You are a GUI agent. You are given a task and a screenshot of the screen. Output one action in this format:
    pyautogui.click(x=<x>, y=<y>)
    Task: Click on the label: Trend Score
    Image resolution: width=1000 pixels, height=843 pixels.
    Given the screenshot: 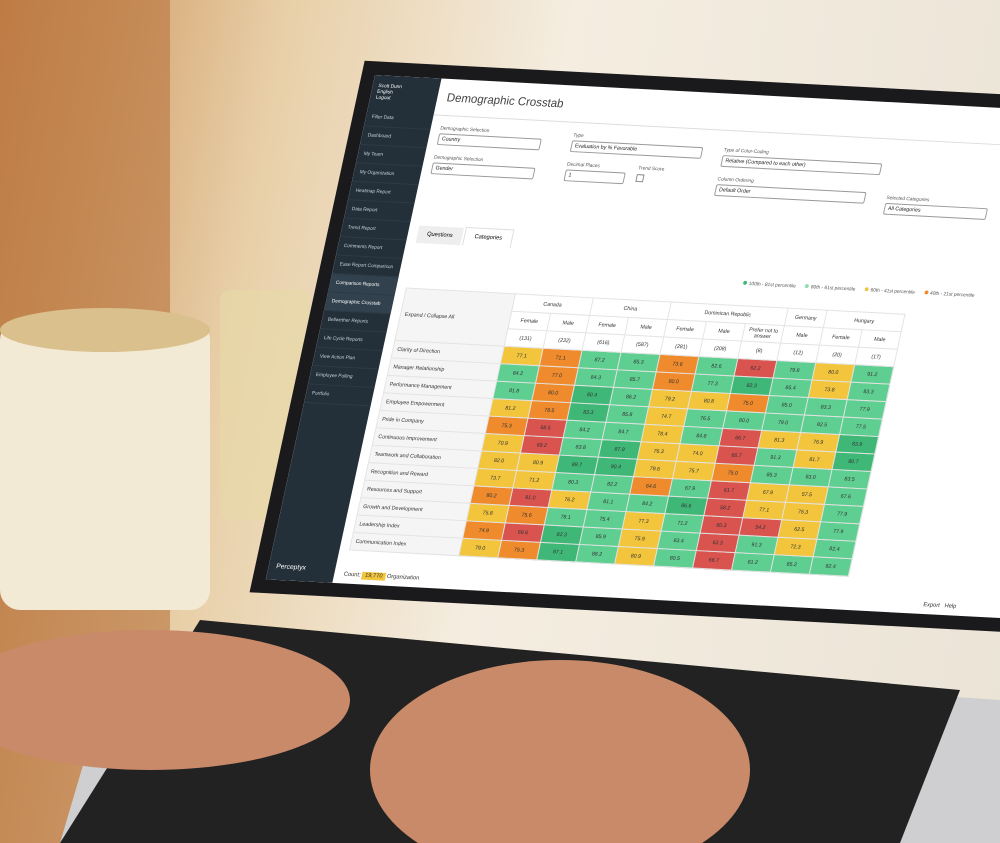 What is the action you would take?
    pyautogui.click(x=651, y=169)
    